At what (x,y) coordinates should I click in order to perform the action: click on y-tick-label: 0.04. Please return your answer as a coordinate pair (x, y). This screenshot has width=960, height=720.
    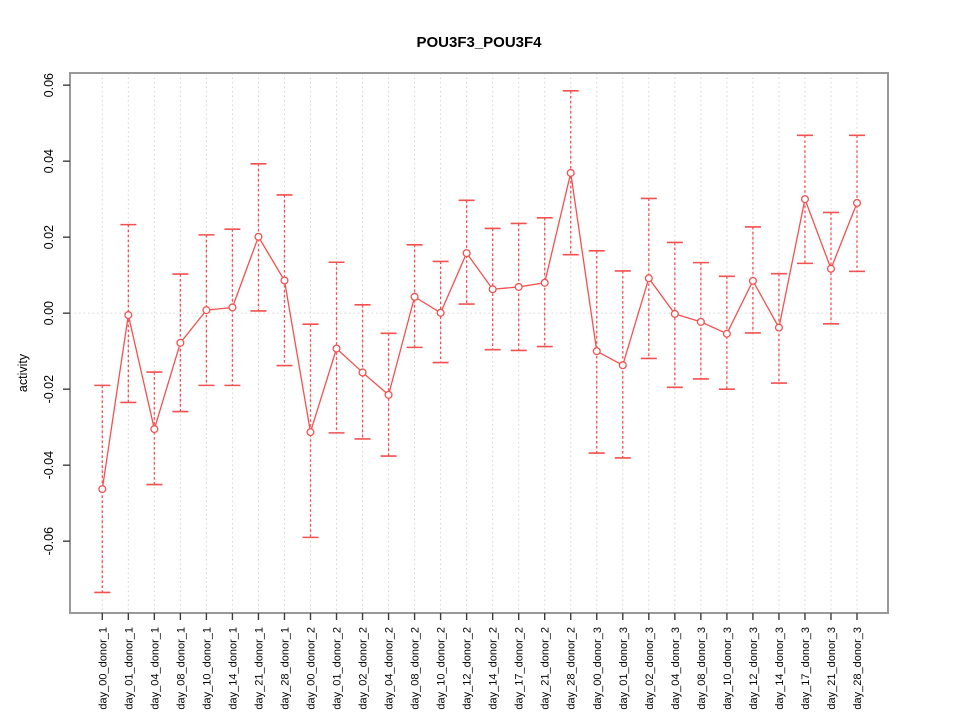
    Looking at the image, I should click on (49, 161).